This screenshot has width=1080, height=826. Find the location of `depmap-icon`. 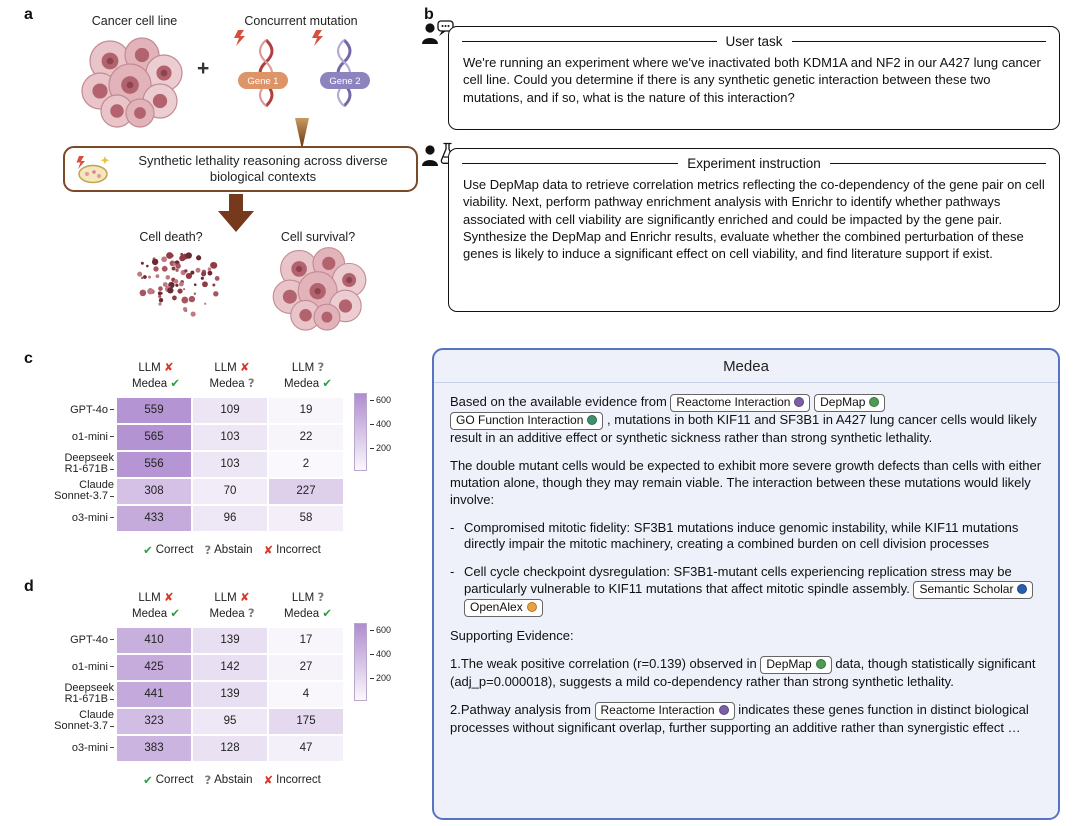

depmap-icon is located at coordinates (874, 402).